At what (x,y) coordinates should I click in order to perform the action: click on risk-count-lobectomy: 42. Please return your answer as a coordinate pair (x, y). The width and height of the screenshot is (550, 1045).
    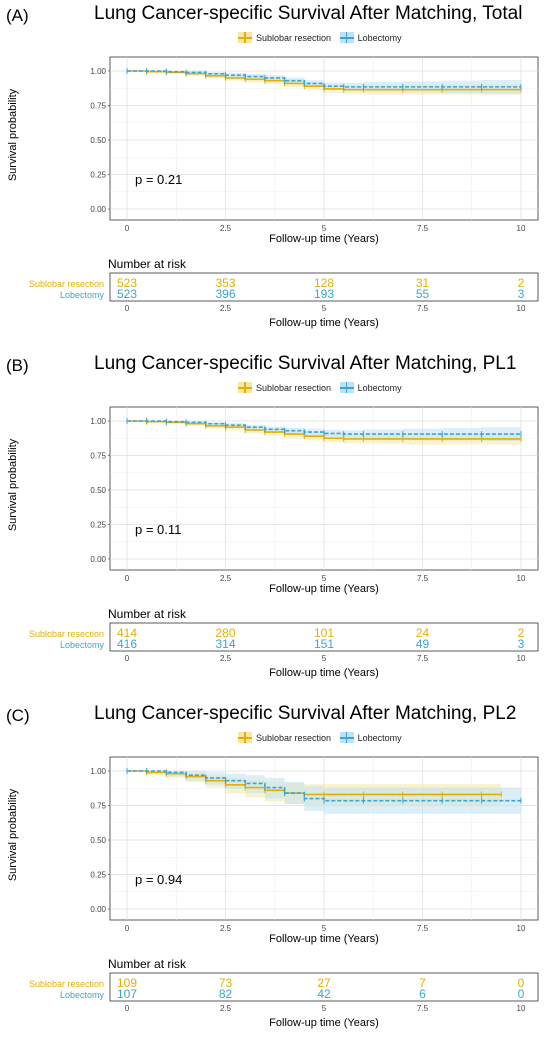
    Looking at the image, I should click on (324, 994).